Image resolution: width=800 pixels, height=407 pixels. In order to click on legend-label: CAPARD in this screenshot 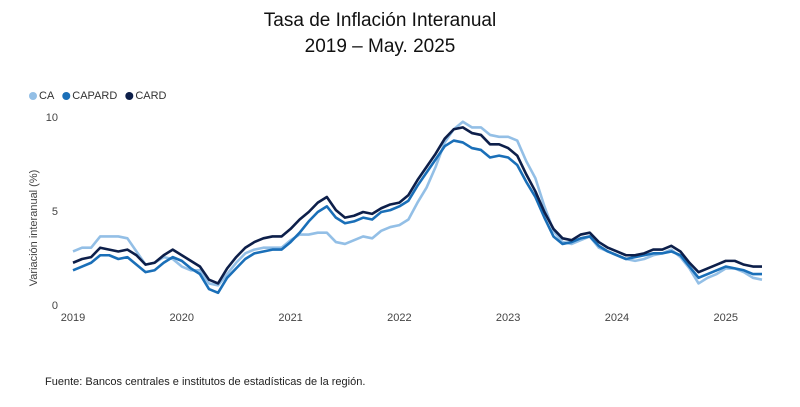, I will do `click(94, 96)`.